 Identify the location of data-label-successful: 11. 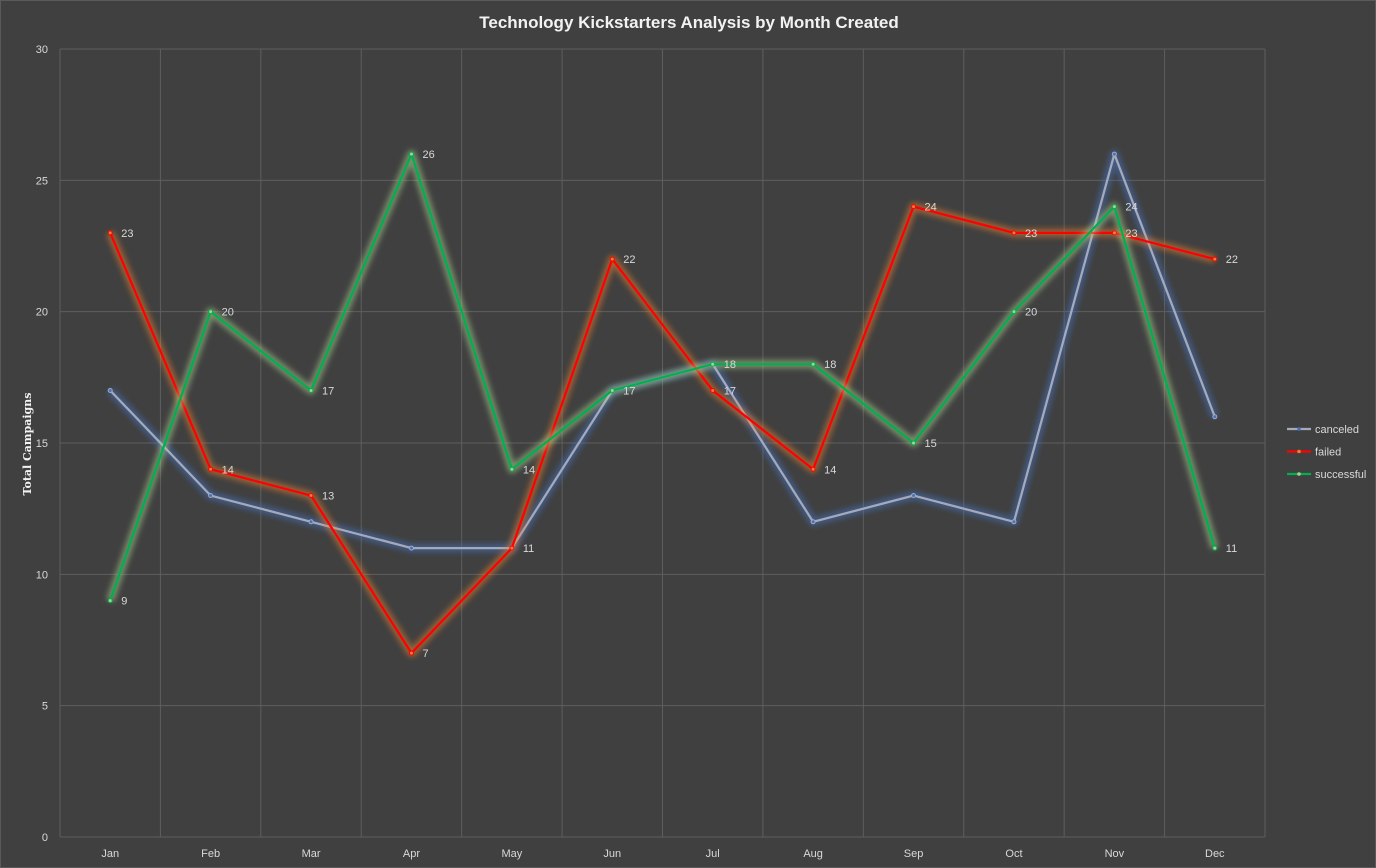
(1231, 549).